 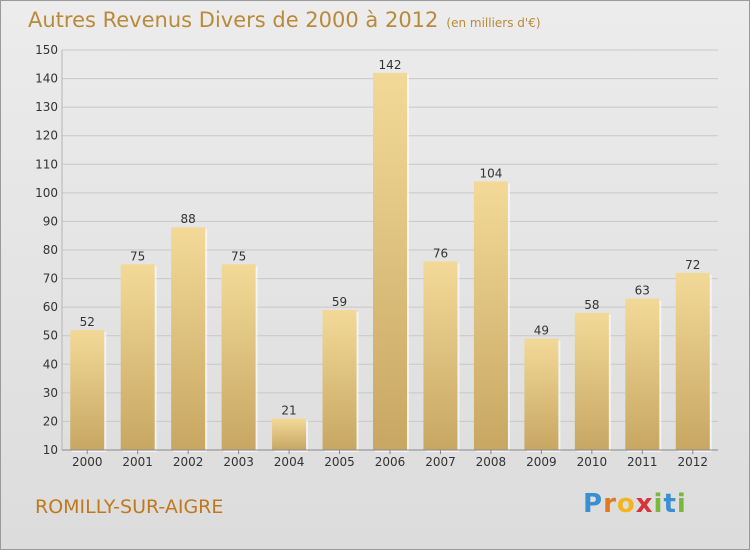 What do you see at coordinates (592, 462) in the screenshot?
I see `x-tick-label: 2010` at bounding box center [592, 462].